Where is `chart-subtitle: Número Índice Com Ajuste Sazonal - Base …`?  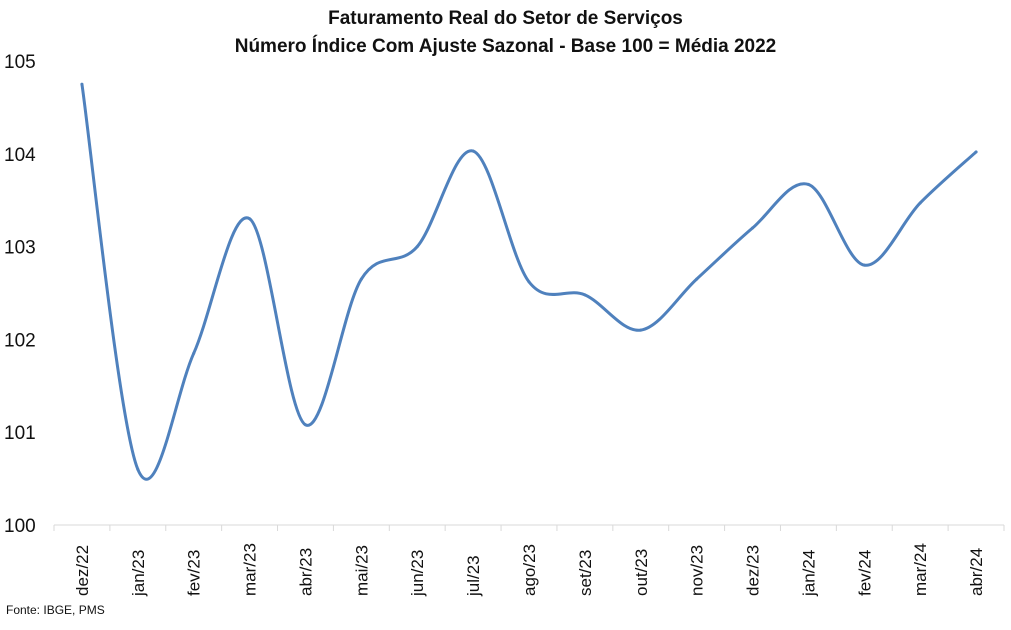 chart-subtitle: Número Índice Com Ajuste Sazonal - Base … is located at coordinates (505, 46).